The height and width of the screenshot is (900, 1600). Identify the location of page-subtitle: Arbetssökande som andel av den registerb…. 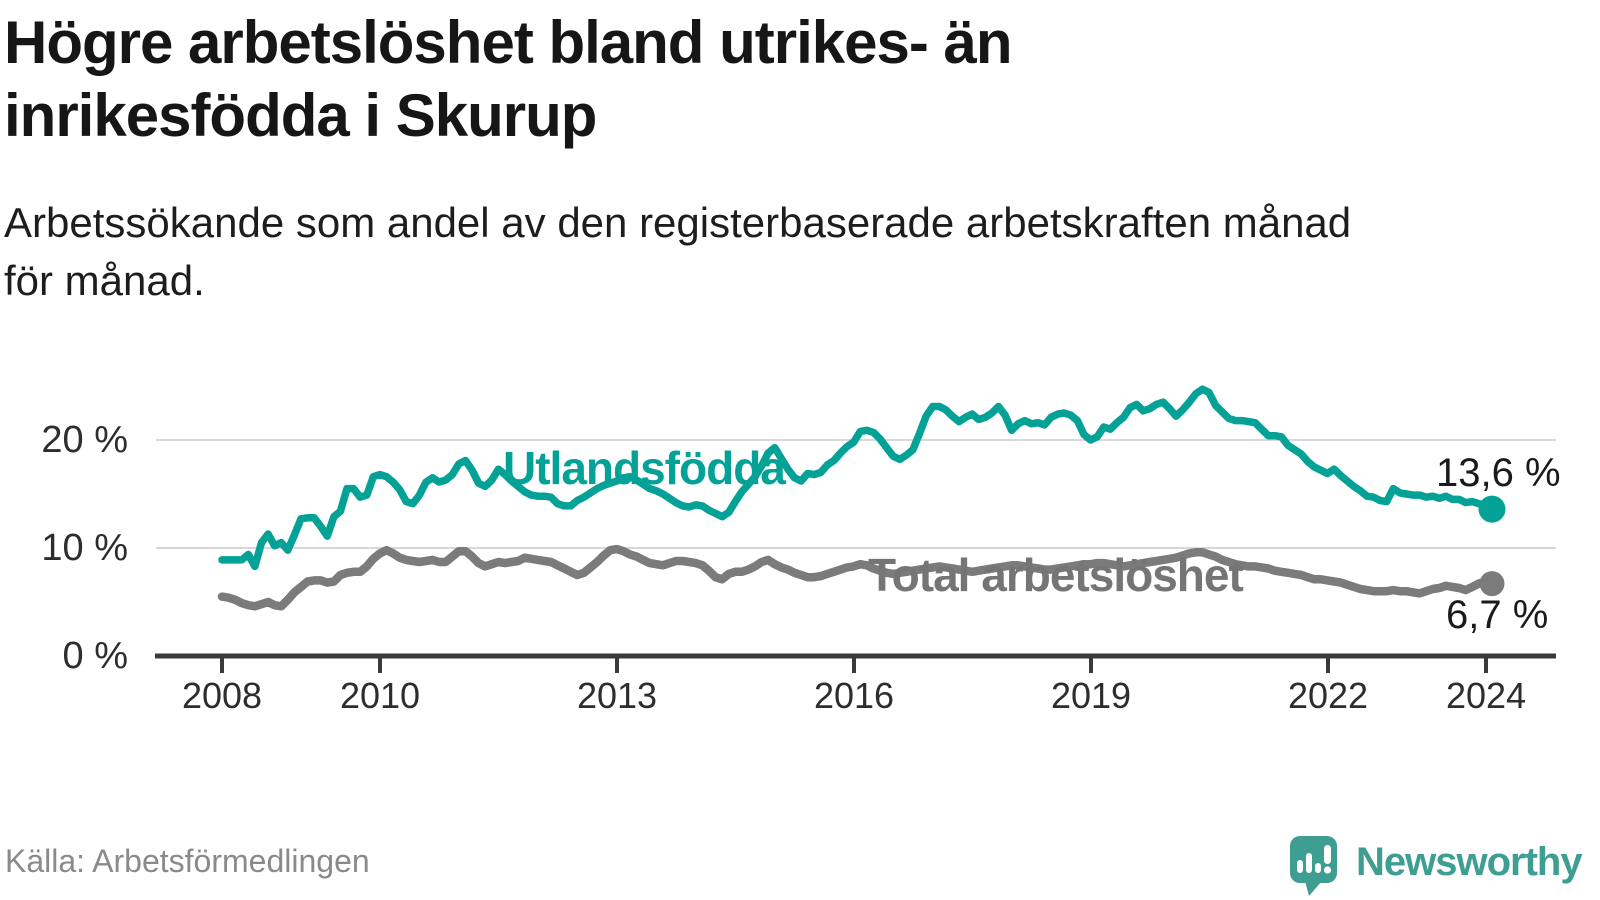
(677, 252).